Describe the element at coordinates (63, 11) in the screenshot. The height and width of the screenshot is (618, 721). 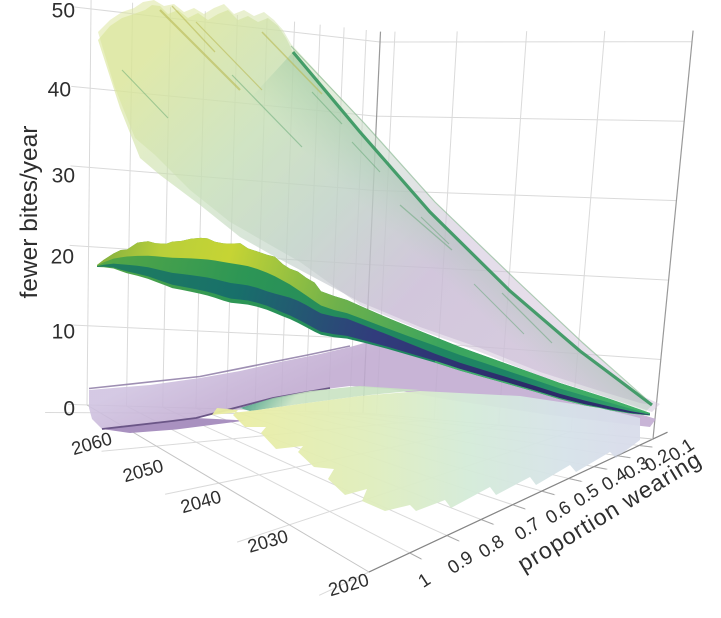
I see `svg-text: 50` at that location.